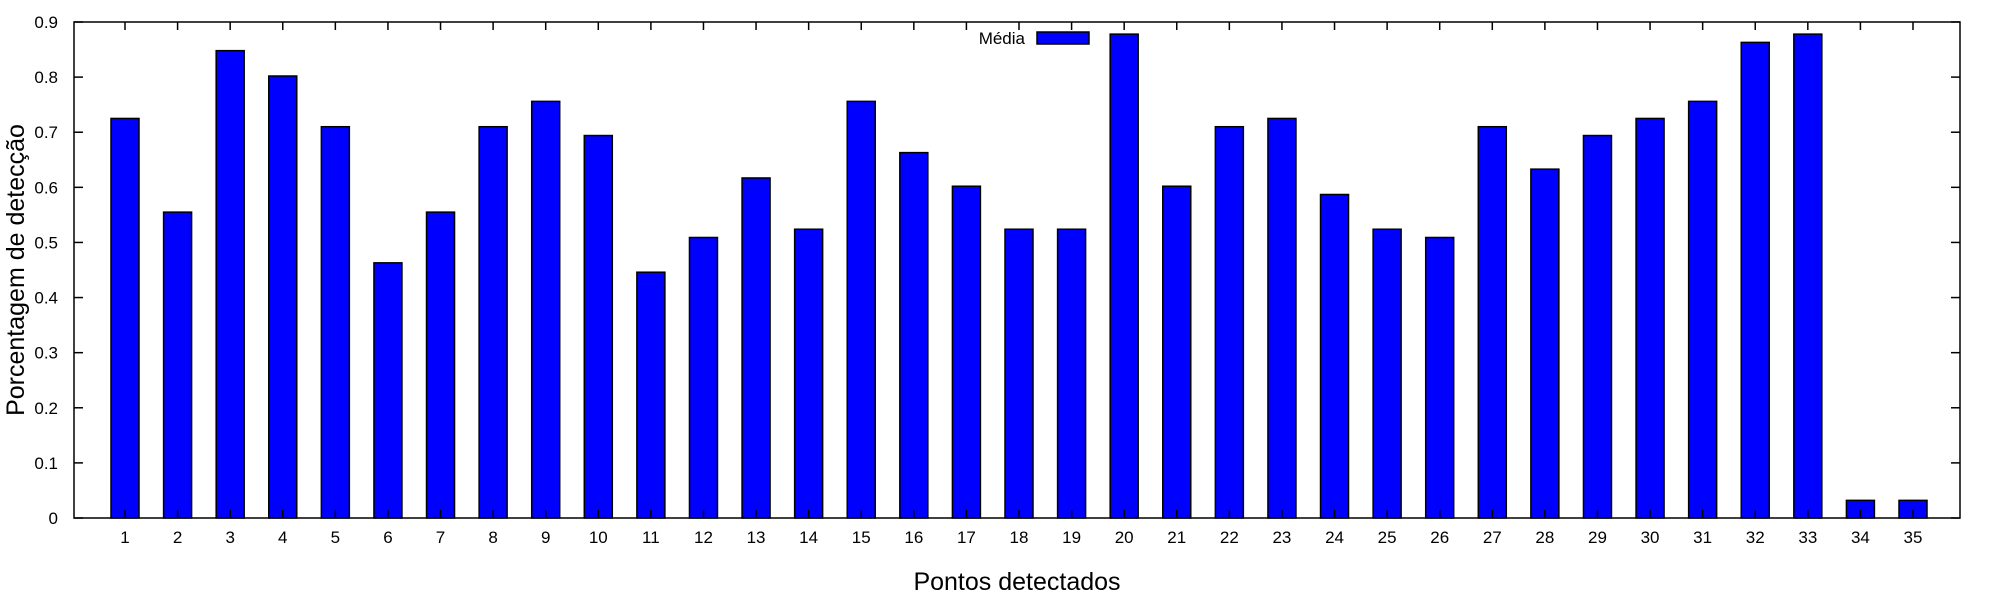  Describe the element at coordinates (46, 187) in the screenshot. I see `y-tick-label: 0.6` at that location.